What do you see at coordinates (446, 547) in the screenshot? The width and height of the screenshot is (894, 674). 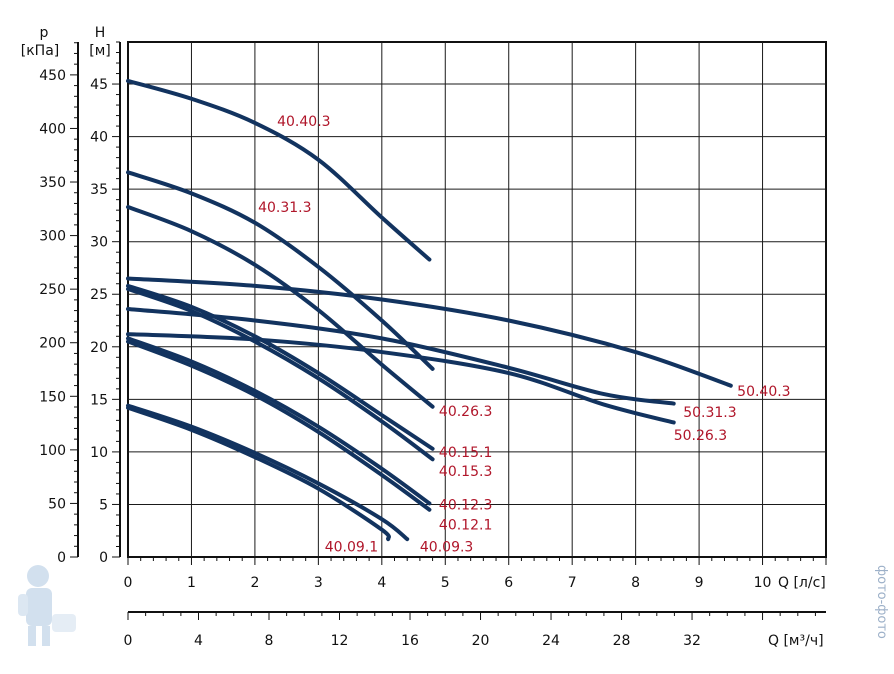 I see `curve-label-40-09-3: 40.09.3` at bounding box center [446, 547].